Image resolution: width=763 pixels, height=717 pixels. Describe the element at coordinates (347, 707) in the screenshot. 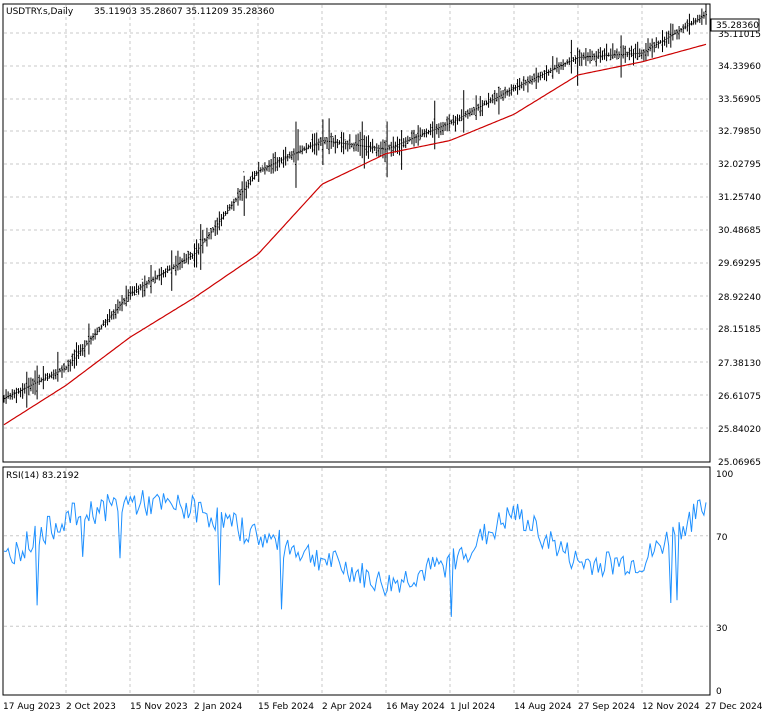

I see `date-tick: 2 Apr 2024` at that location.